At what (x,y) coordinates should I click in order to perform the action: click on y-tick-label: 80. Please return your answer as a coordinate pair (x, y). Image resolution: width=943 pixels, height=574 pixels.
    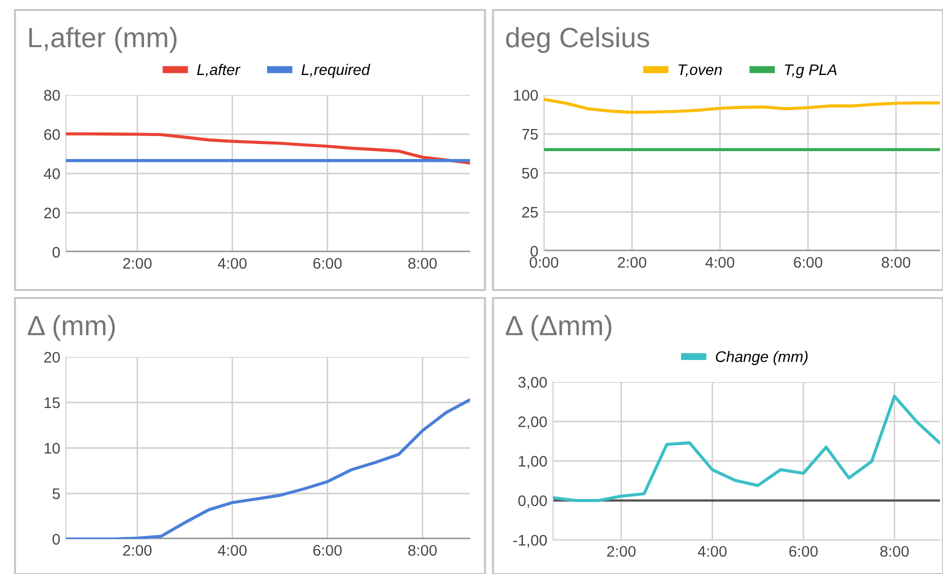
    Looking at the image, I should click on (52, 95).